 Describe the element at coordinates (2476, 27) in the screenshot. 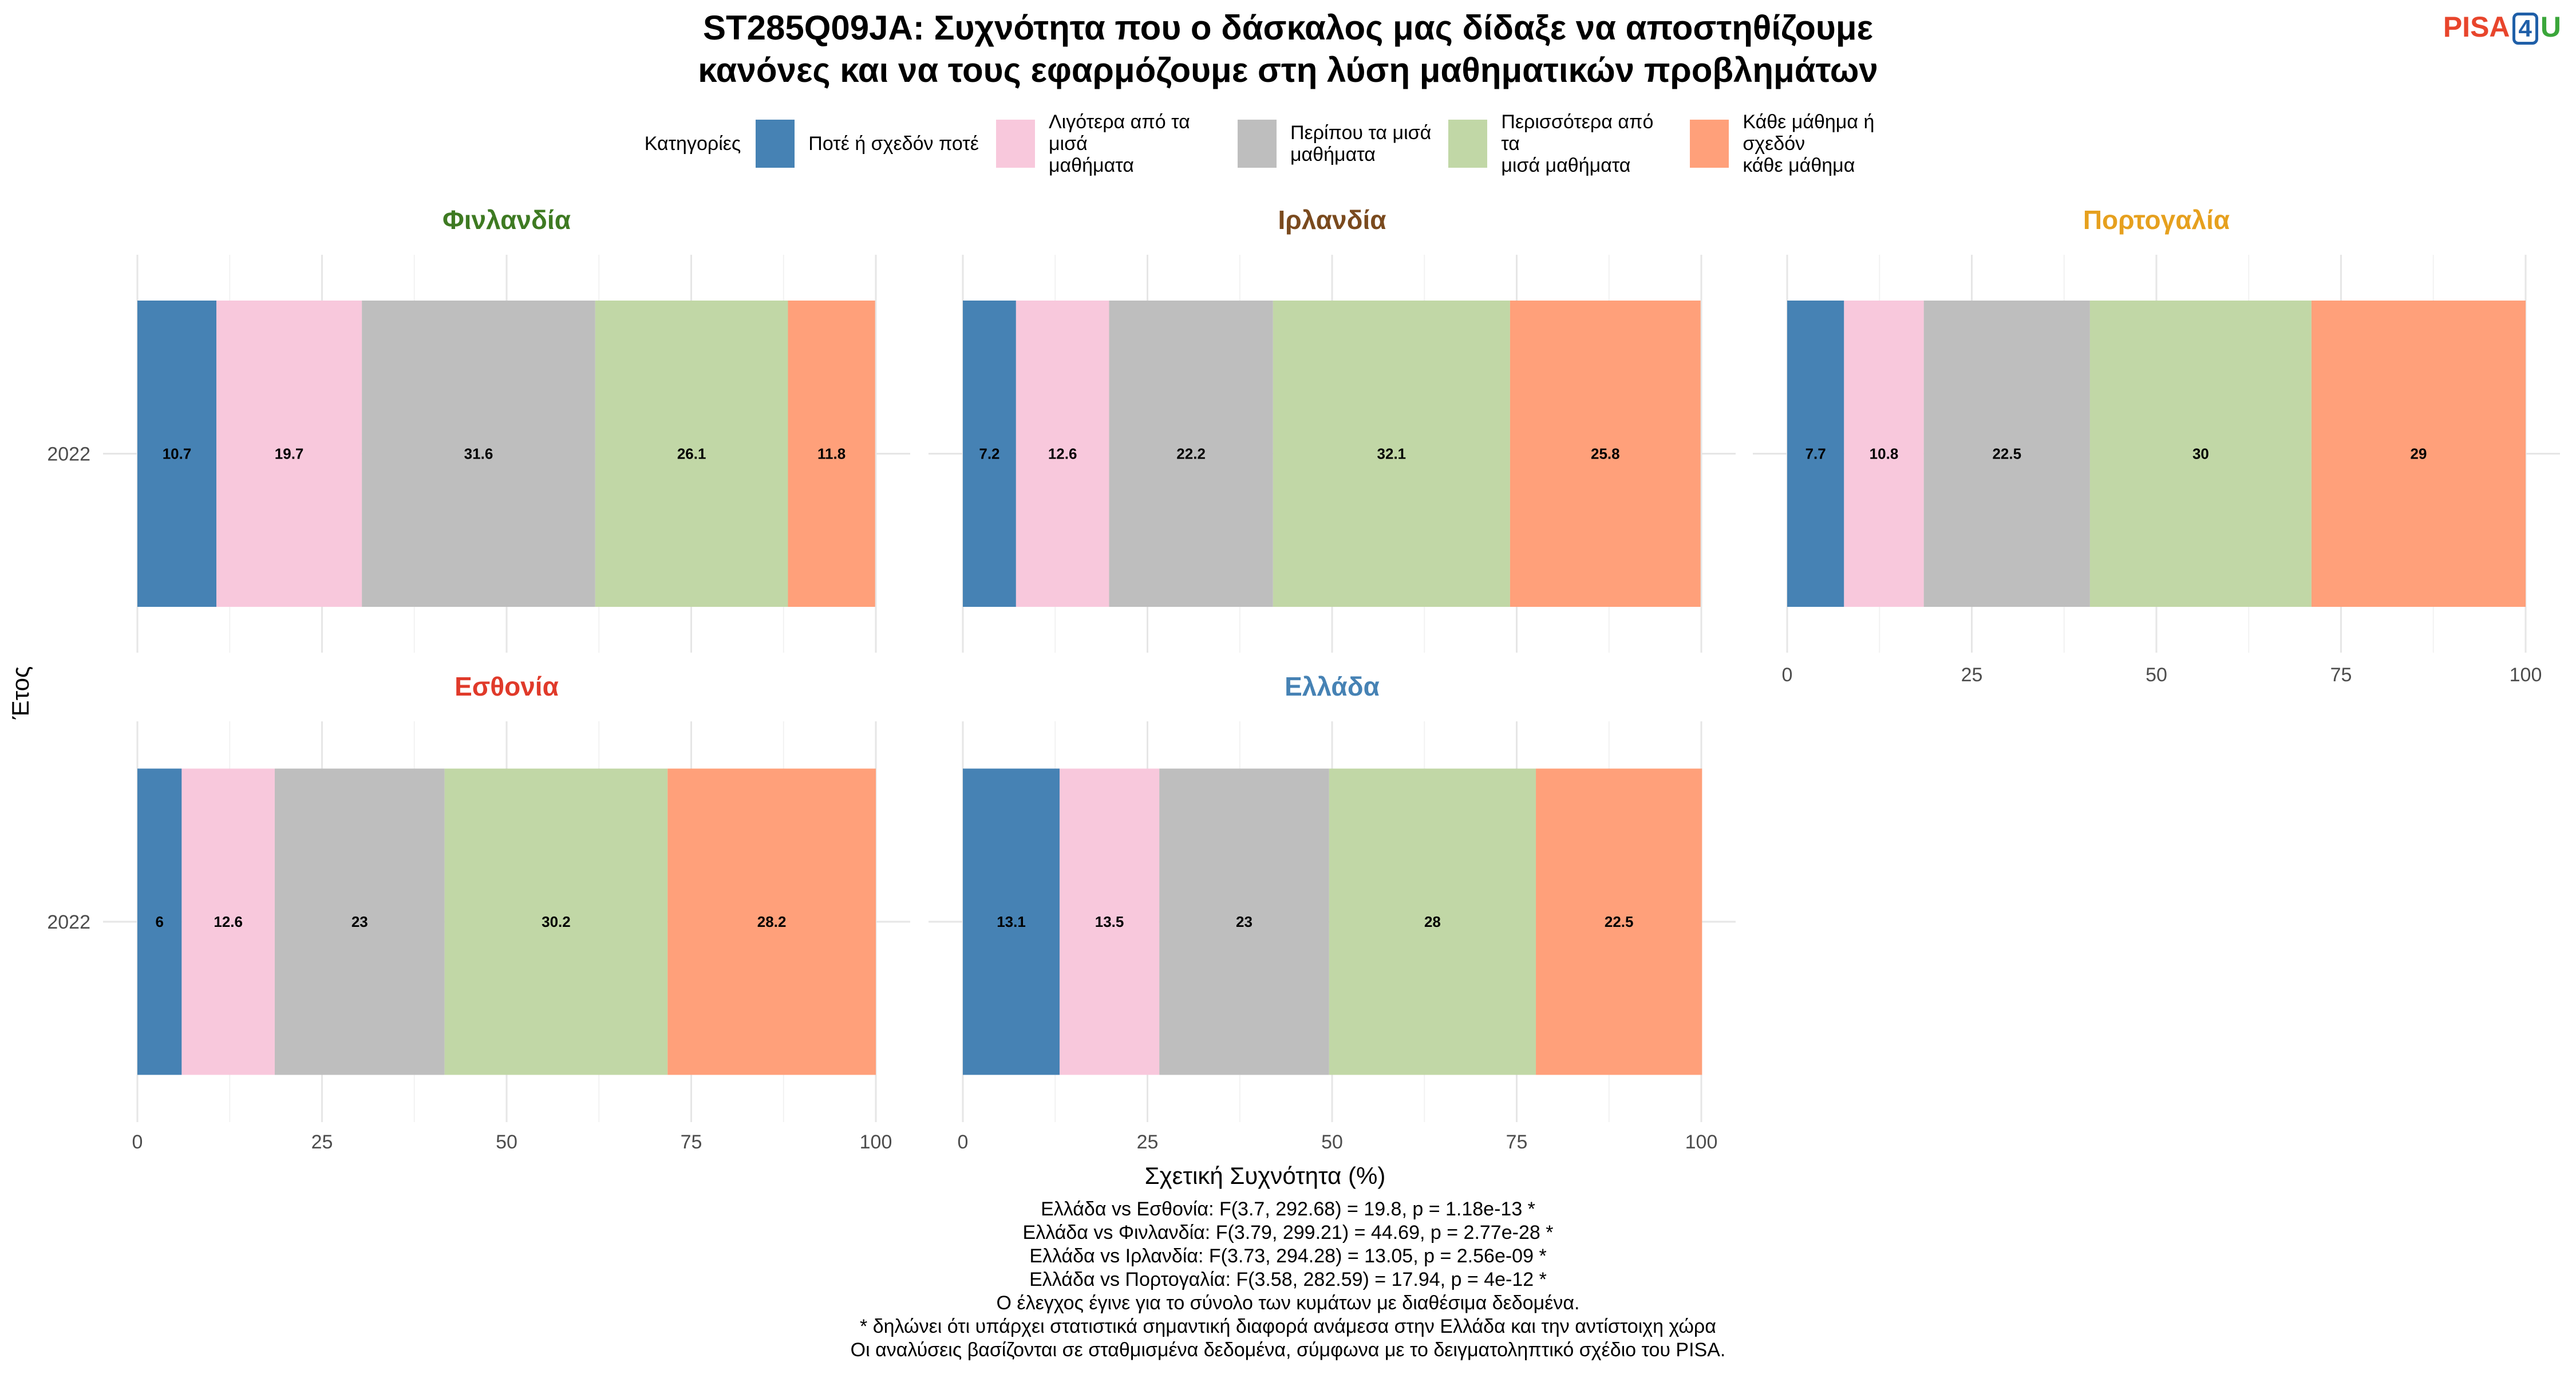

I see `logo-pisa-text: PISA` at that location.